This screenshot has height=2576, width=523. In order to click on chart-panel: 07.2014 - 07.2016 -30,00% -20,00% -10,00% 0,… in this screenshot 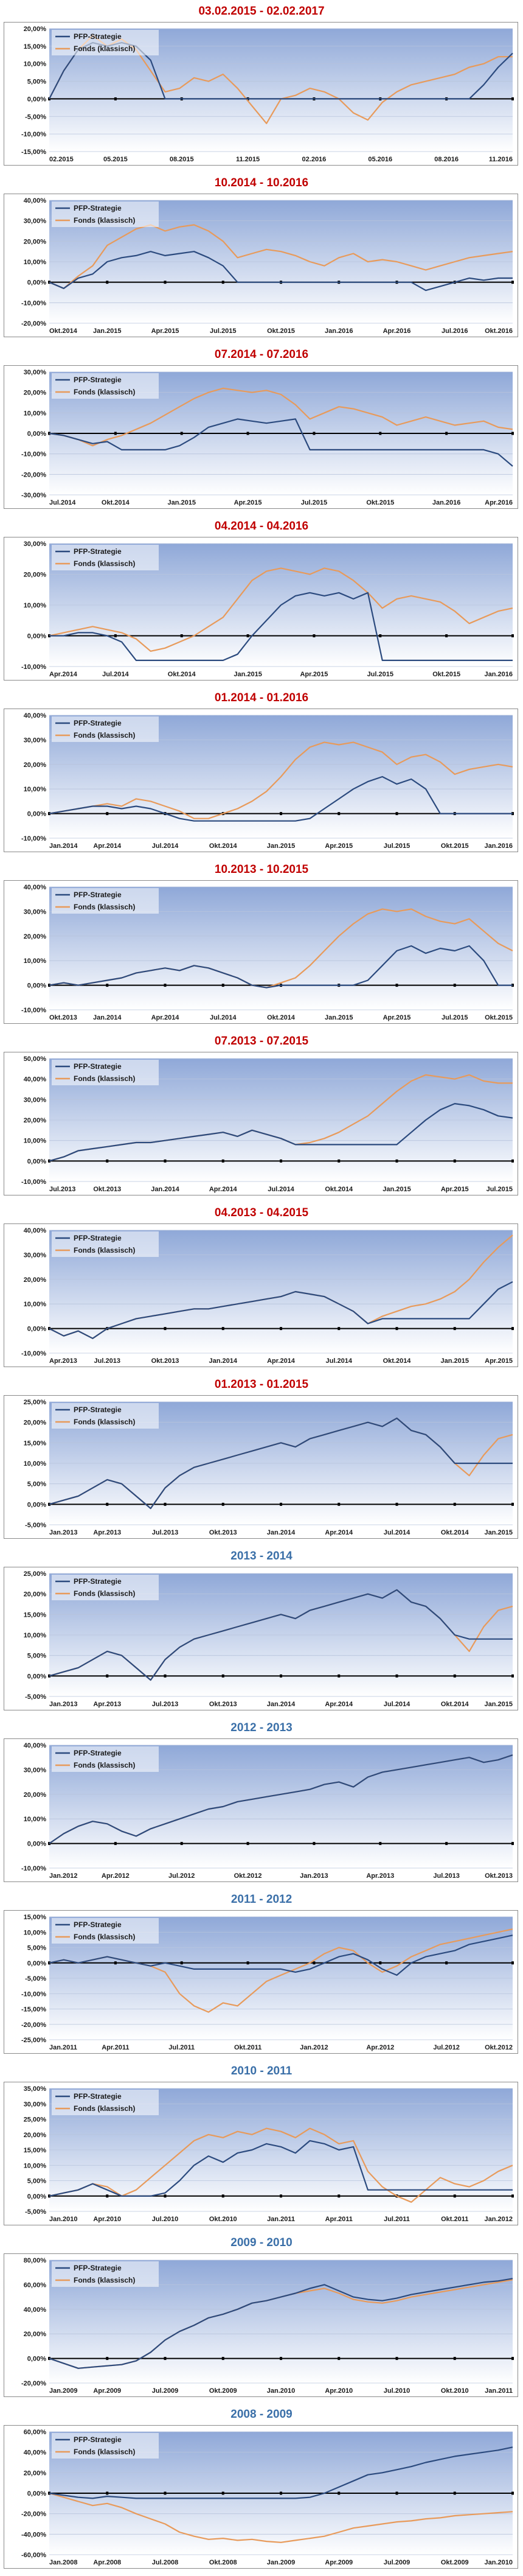, I will do `click(261, 430)`.